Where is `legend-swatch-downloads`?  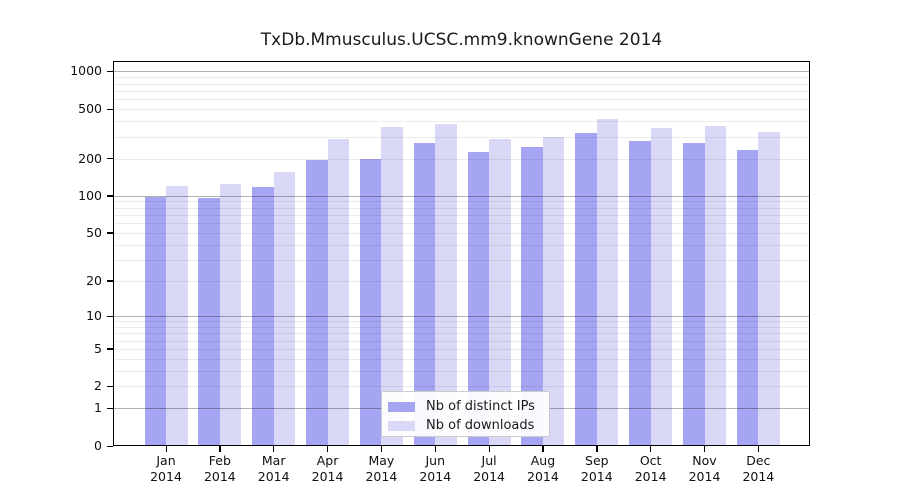 legend-swatch-downloads is located at coordinates (401, 425).